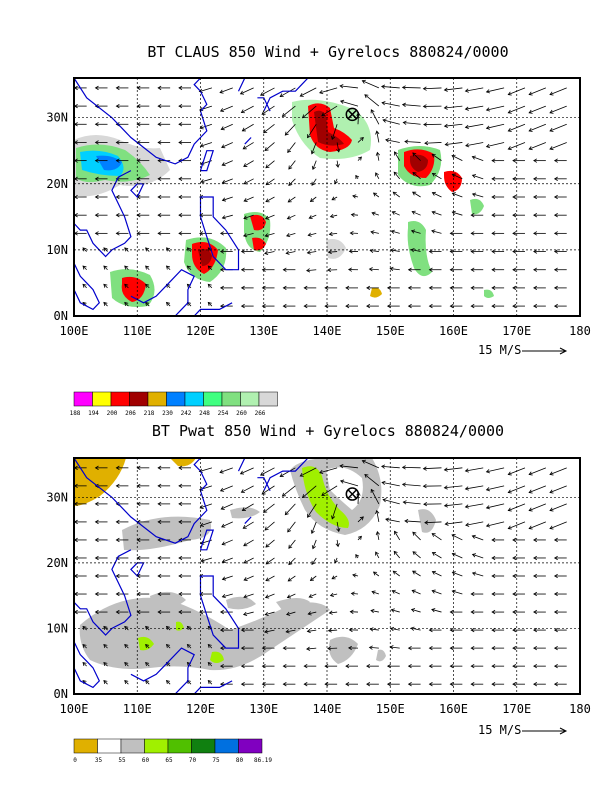  What do you see at coordinates (57, 628) in the screenshot?
I see `y-tick-label: 10N` at bounding box center [57, 628].